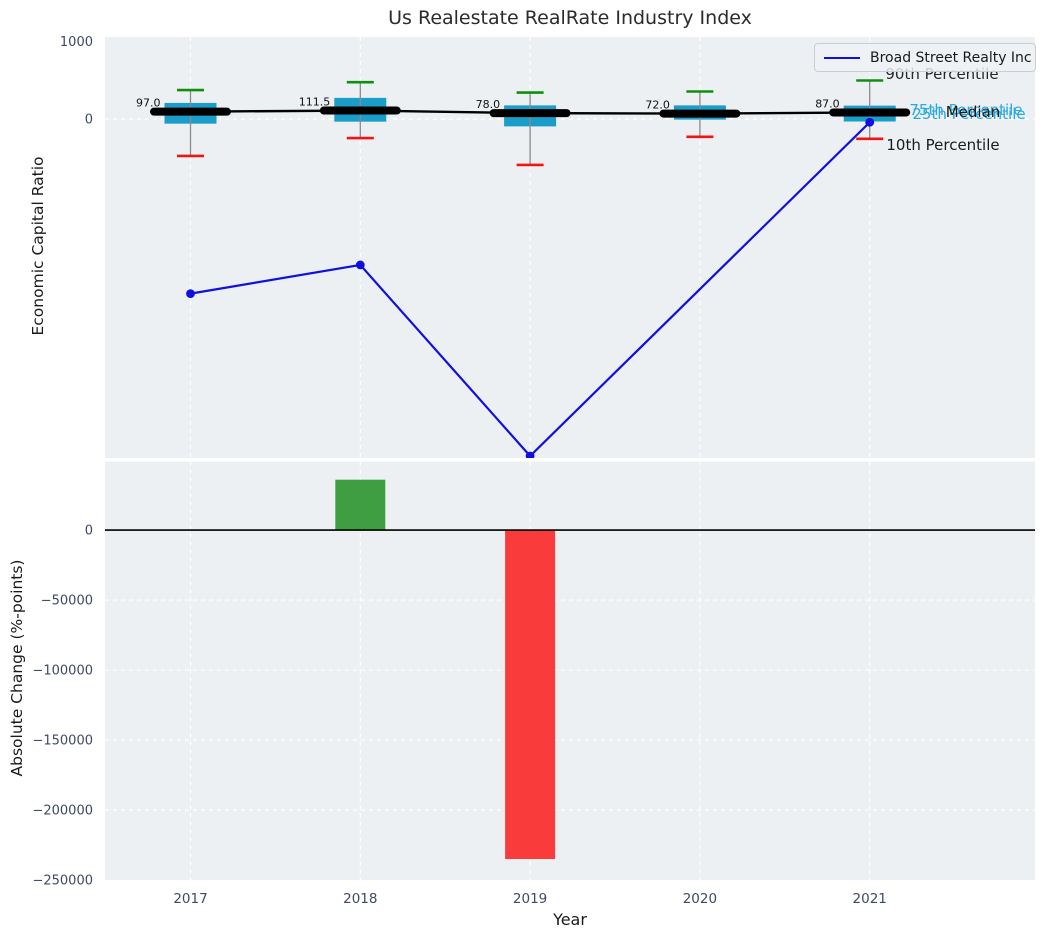 The width and height of the screenshot is (1046, 940). I want to click on legend: Broad Street Realty Inc, so click(925, 57).